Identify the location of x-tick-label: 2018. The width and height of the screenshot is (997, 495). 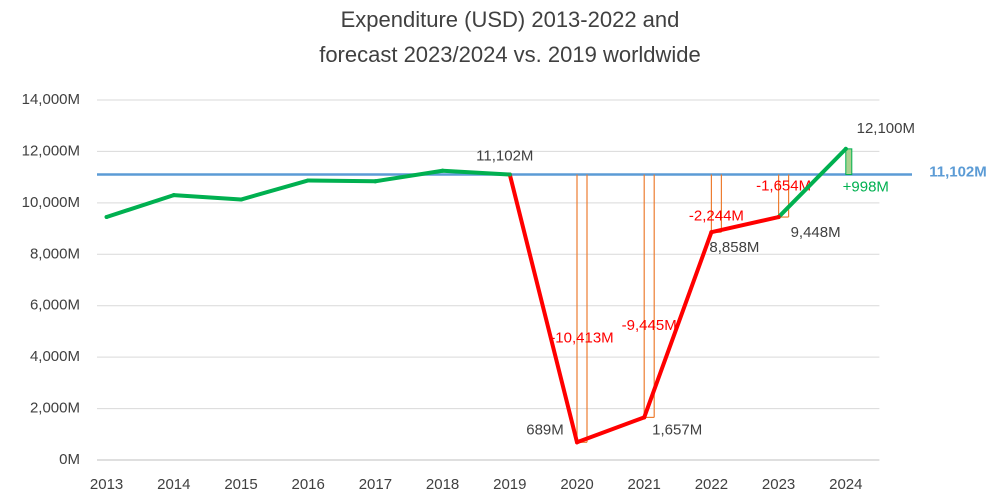
(442, 484).